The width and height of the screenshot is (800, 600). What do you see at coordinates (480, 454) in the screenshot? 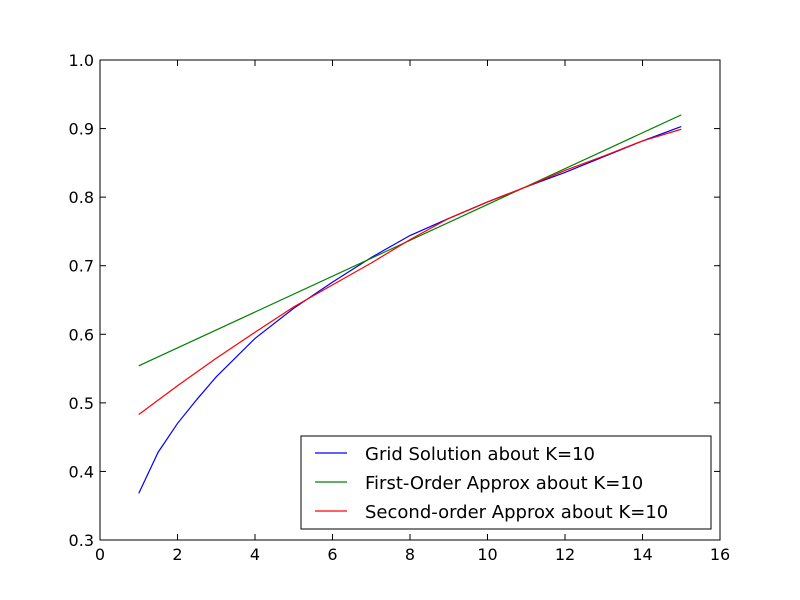
I see `legend-label-grid-solution: Grid Solution about K=10` at bounding box center [480, 454].